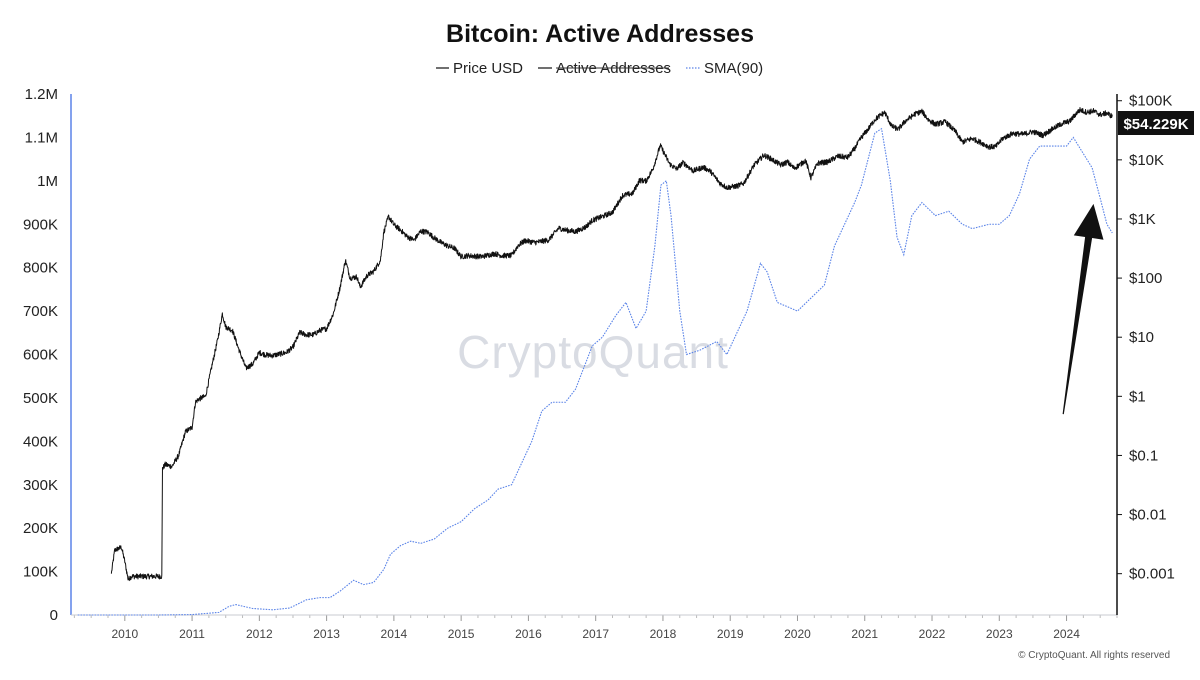 Image resolution: width=1200 pixels, height=680 pixels. I want to click on annotation-arrow, so click(1083, 309).